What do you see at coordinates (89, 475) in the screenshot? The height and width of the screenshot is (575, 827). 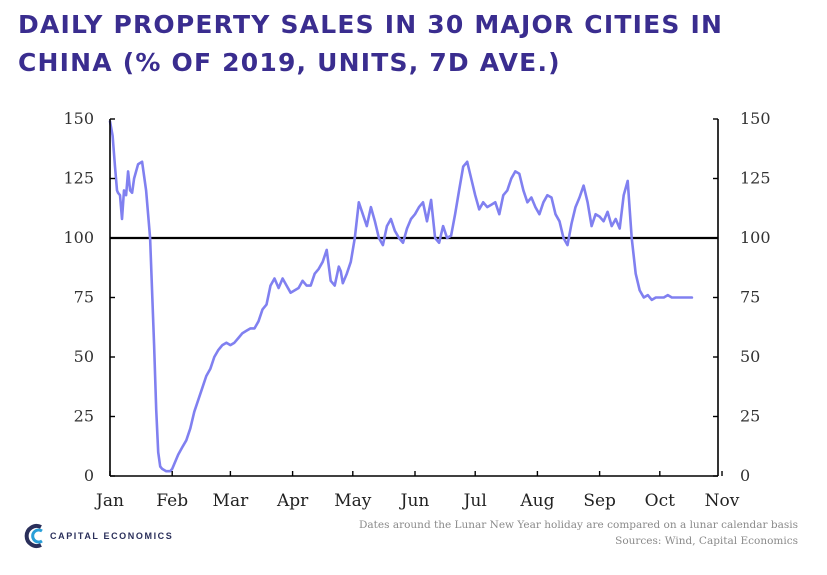 I see `left-y-tick-label: 0` at bounding box center [89, 475].